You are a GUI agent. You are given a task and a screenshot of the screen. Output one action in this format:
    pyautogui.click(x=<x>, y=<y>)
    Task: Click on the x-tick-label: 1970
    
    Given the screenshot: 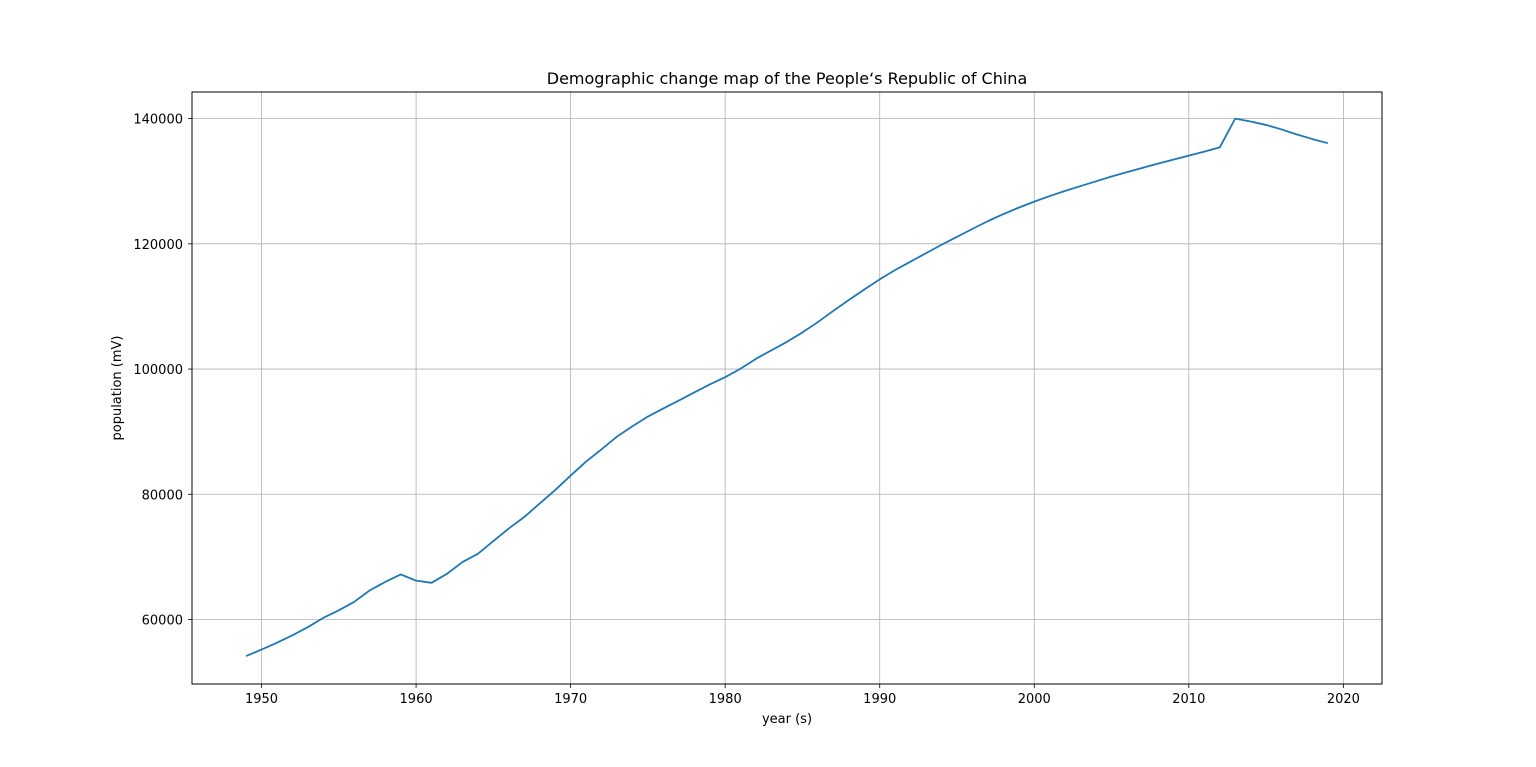 What is the action you would take?
    pyautogui.click(x=570, y=699)
    